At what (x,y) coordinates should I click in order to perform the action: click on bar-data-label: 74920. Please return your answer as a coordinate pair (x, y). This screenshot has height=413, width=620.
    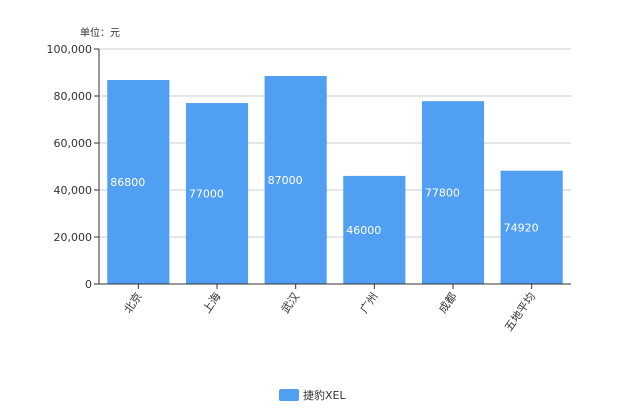
    Looking at the image, I should click on (521, 227).